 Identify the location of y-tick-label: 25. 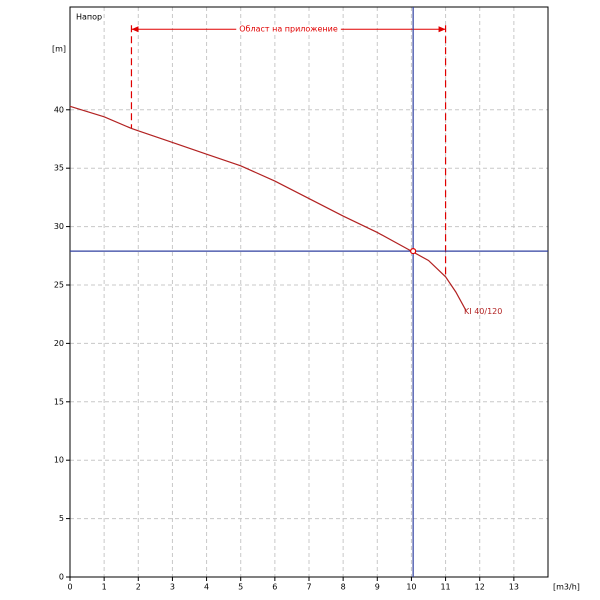
(59, 284).